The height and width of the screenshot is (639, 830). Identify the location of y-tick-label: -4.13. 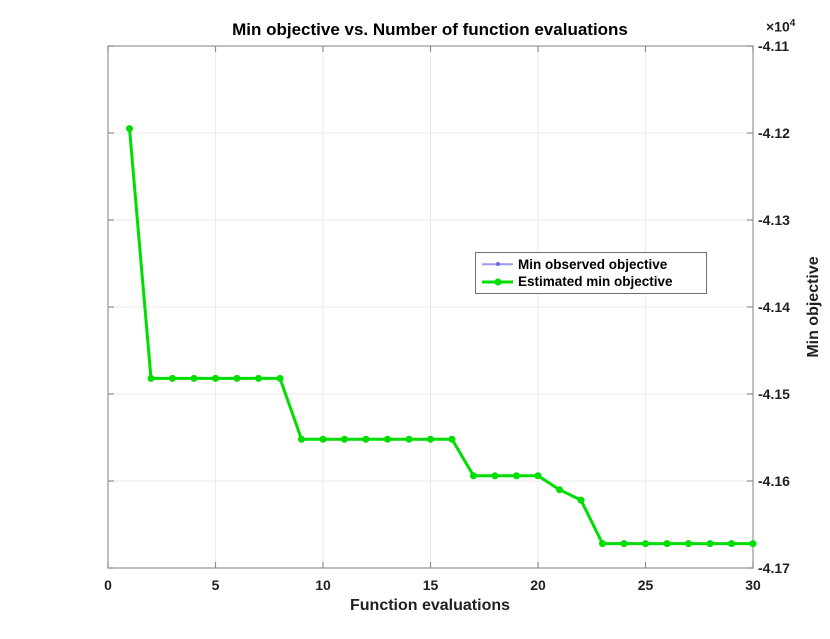
(774, 220).